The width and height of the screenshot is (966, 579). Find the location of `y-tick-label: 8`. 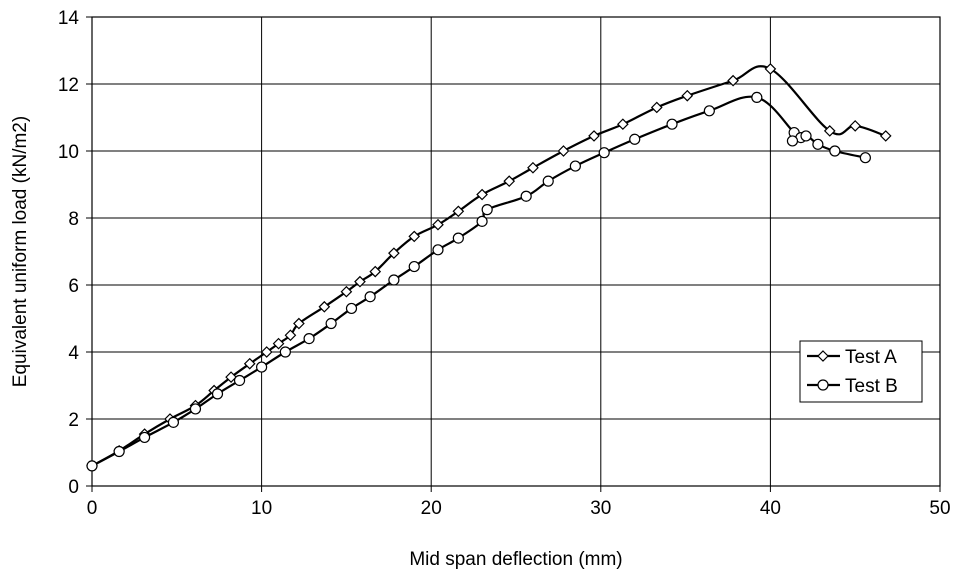

y-tick-label: 8 is located at coordinates (73, 219).